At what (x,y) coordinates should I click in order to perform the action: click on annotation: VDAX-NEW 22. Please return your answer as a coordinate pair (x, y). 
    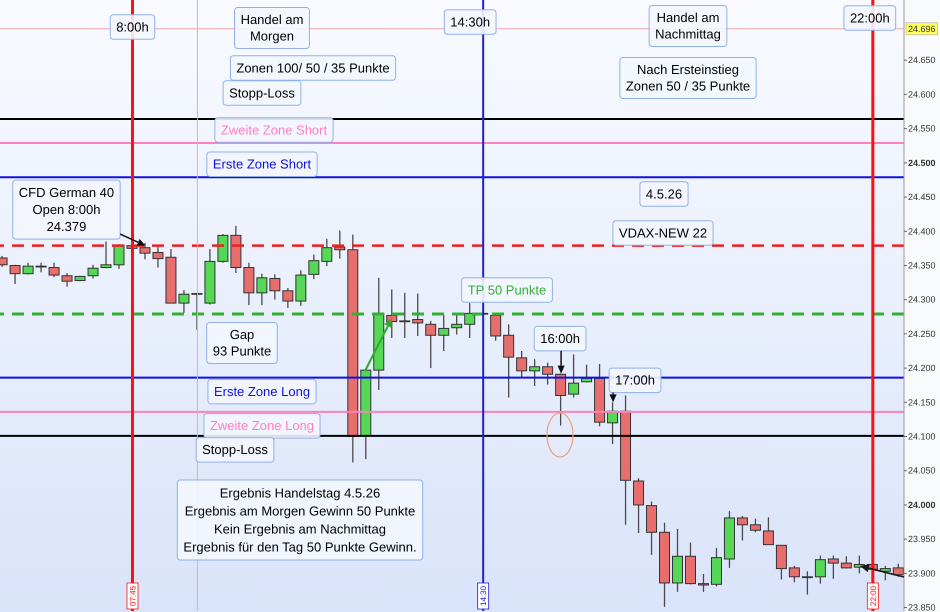
    Looking at the image, I should click on (663, 232).